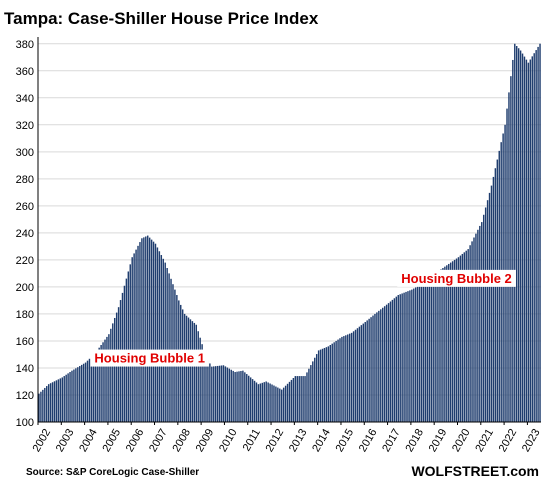 This screenshot has width=545, height=483. Describe the element at coordinates (25, 234) in the screenshot. I see `y-tick-label-240: 240` at that location.